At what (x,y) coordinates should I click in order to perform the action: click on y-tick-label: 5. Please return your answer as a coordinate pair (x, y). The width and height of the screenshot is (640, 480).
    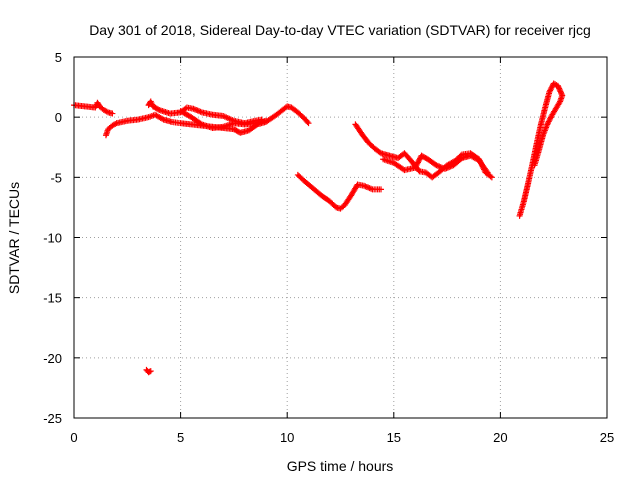
    Looking at the image, I should click on (58, 57).